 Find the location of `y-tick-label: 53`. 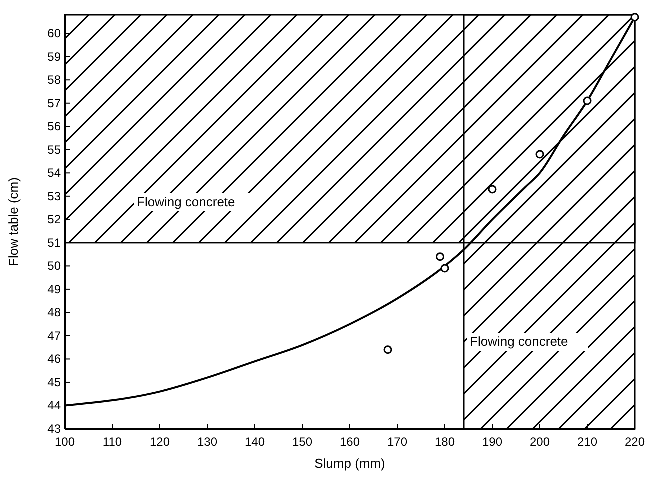

y-tick-label: 53 is located at coordinates (55, 196).